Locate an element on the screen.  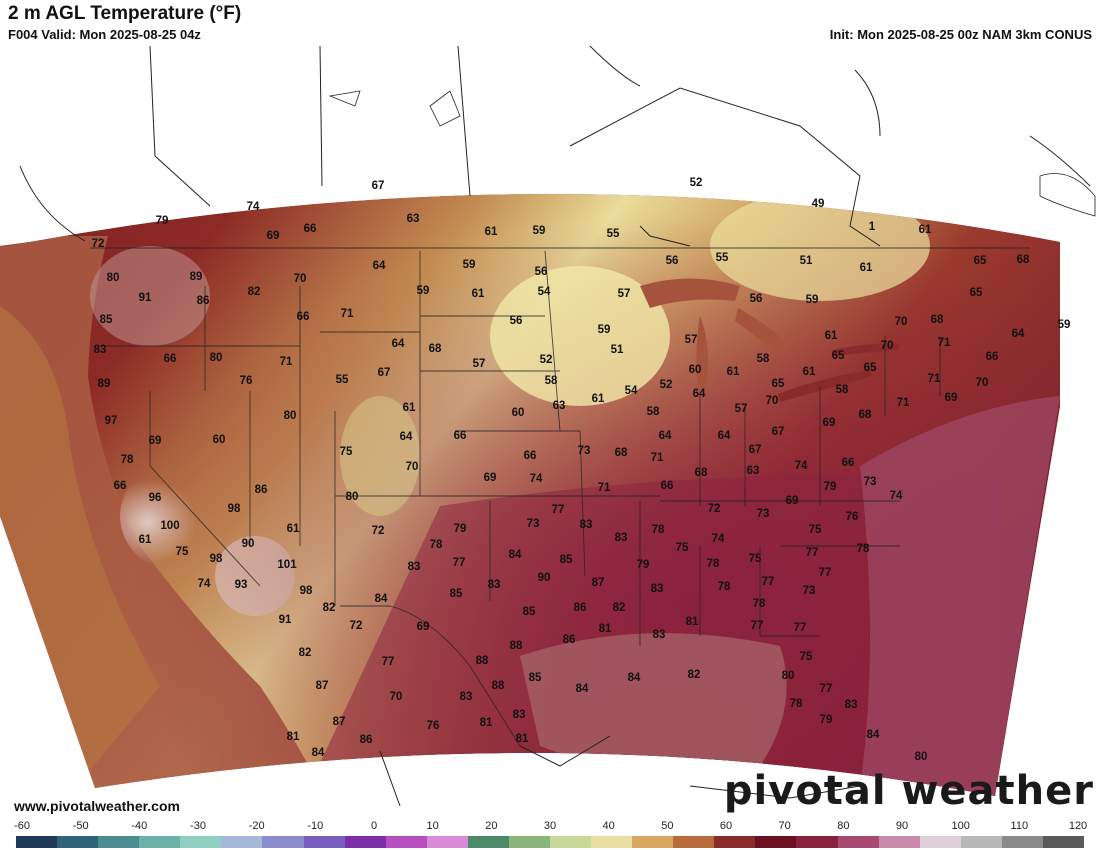
temperature-value: 72 is located at coordinates (378, 531).